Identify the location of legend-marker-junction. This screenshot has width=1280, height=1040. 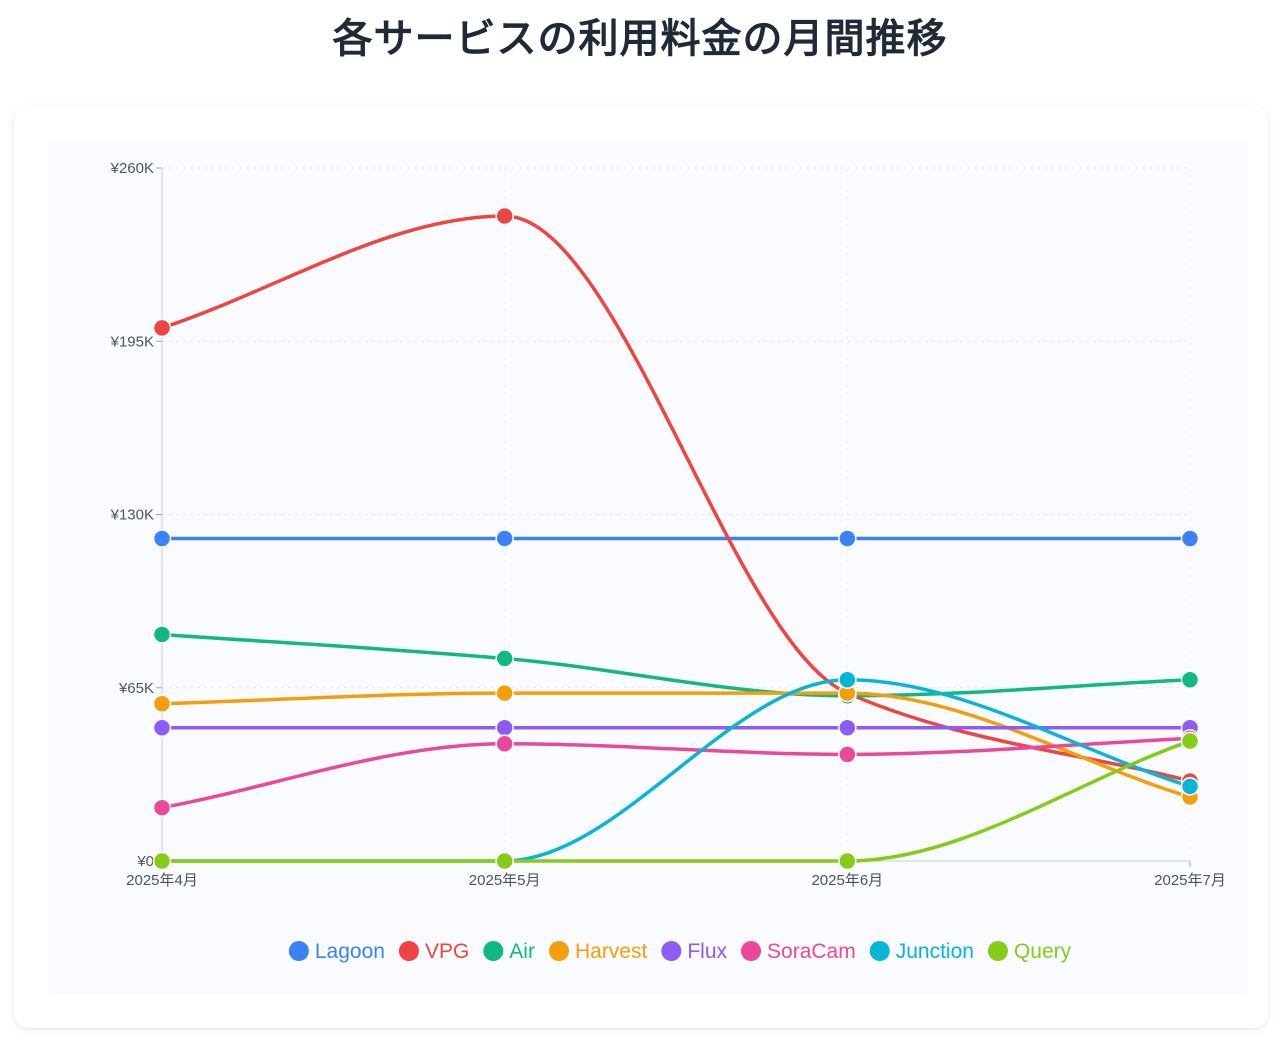
(879, 951).